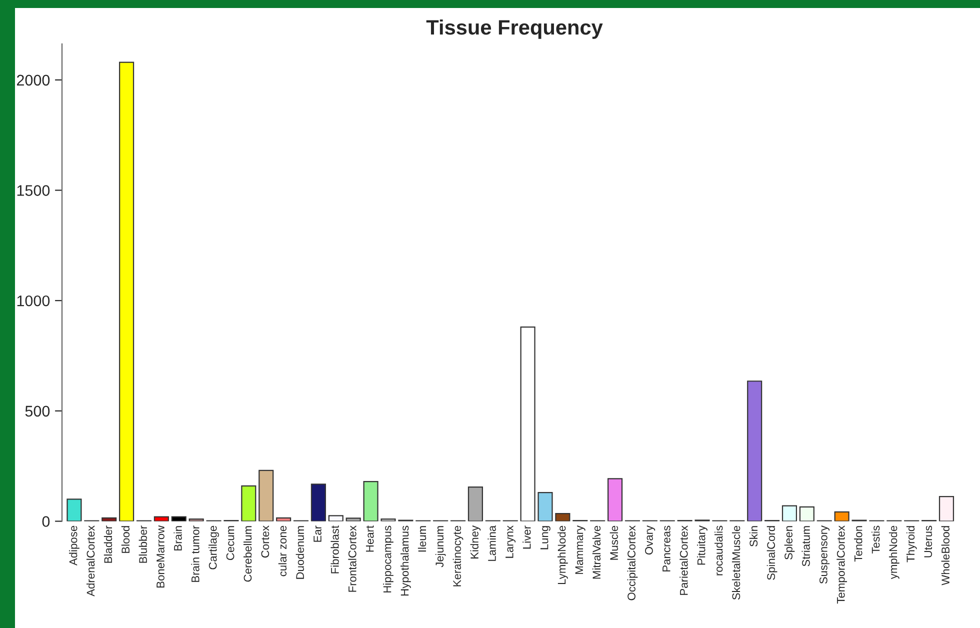  What do you see at coordinates (33, 80) in the screenshot?
I see `y-tick-label: 2000` at bounding box center [33, 80].